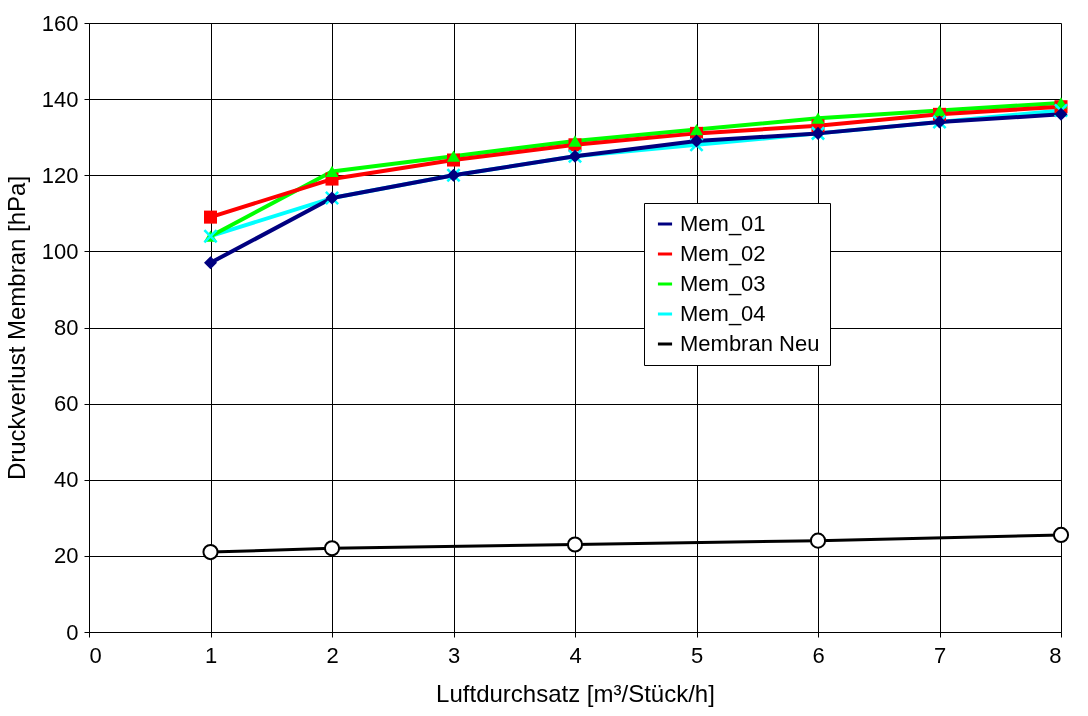  What do you see at coordinates (697, 655) in the screenshot?
I see `x-tick-label: 5` at bounding box center [697, 655].